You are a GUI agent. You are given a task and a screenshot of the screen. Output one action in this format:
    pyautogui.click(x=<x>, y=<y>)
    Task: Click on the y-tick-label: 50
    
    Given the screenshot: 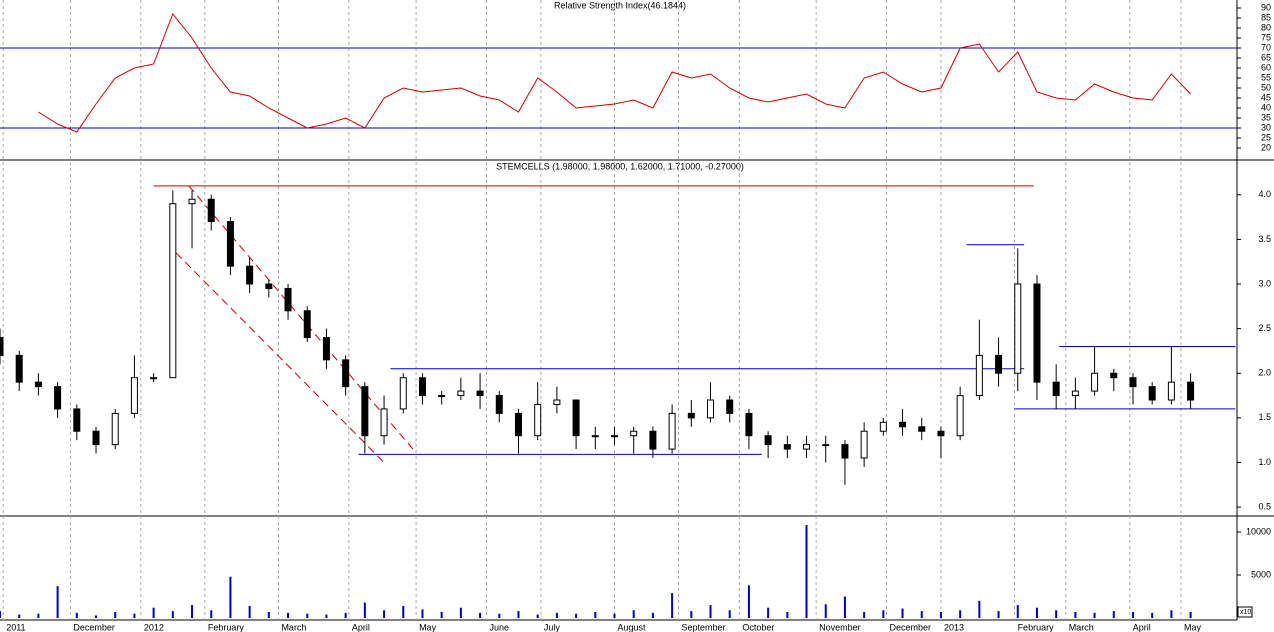 What is the action you would take?
    pyautogui.click(x=1266, y=87)
    